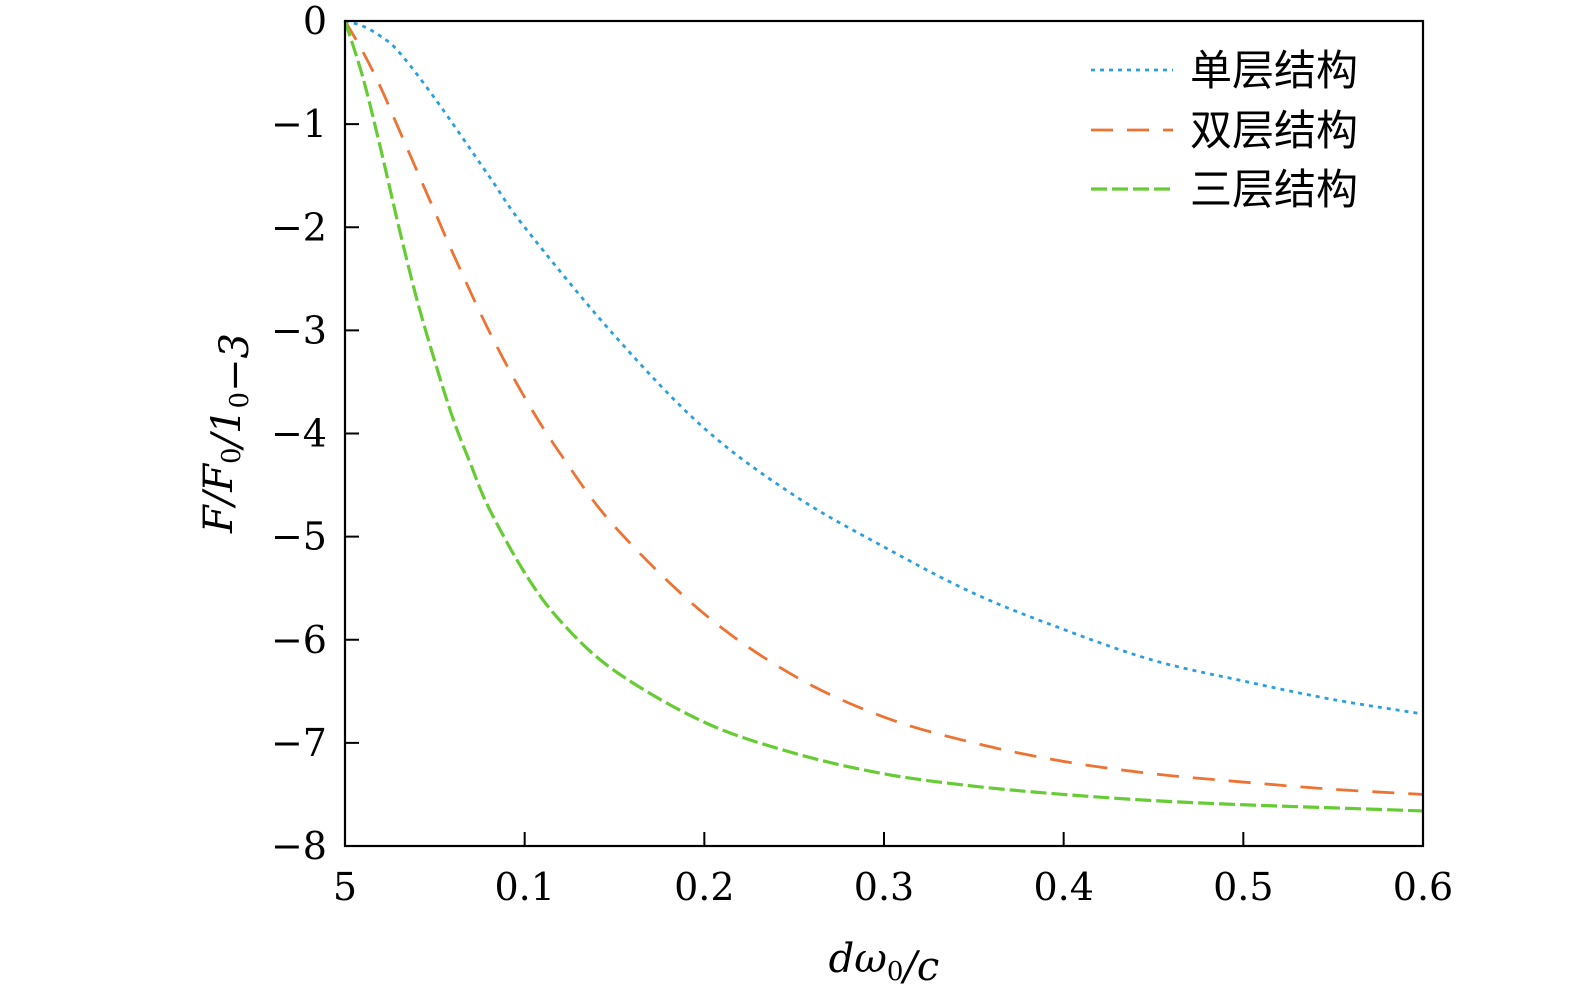 The height and width of the screenshot is (1004, 1575). I want to click on y-tick-label: −4, so click(299, 434).